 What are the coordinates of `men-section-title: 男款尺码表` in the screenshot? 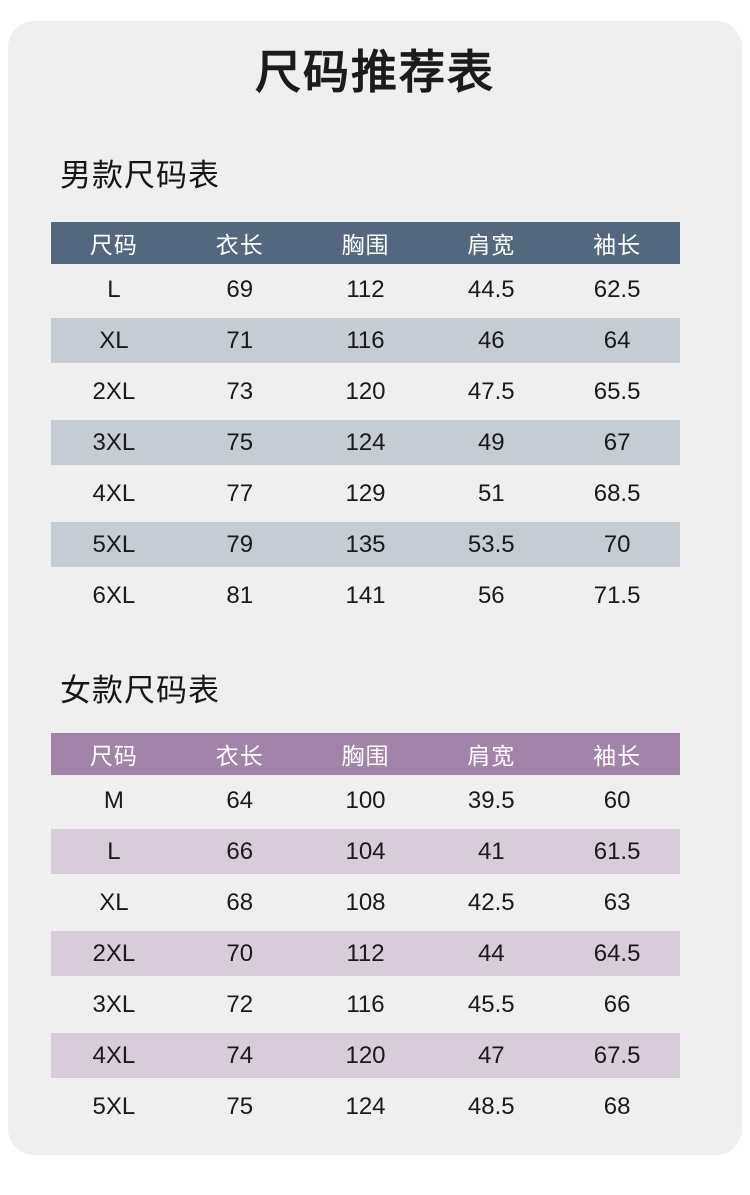 It's located at (140, 175).